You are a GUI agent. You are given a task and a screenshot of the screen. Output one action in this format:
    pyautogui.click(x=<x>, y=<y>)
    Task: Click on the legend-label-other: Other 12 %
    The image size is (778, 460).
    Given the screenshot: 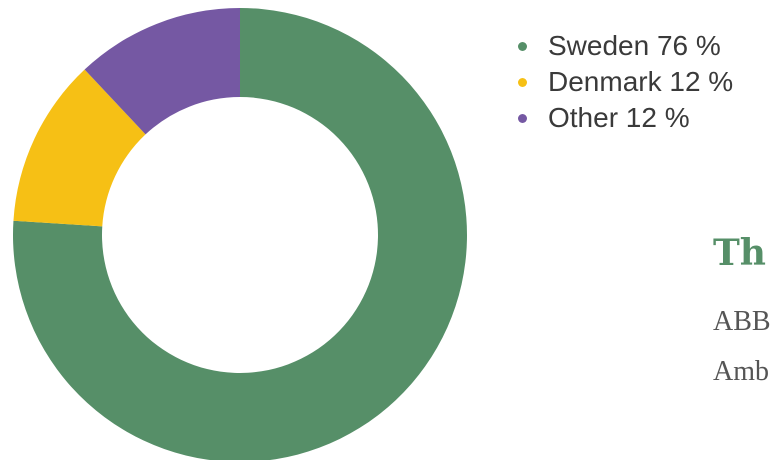 What is the action you would take?
    pyautogui.click(x=619, y=117)
    